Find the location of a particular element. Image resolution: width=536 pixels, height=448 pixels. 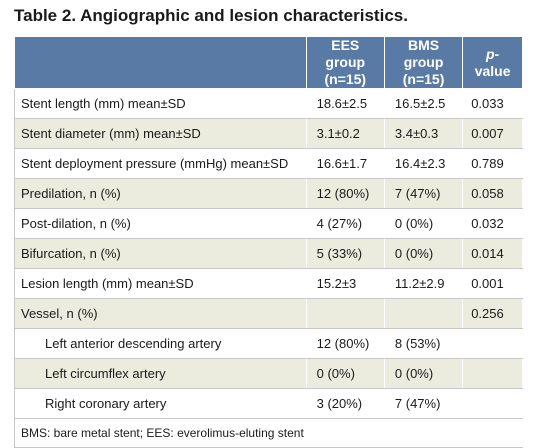

row-label: Vessel, n (%) is located at coordinates (160, 313).